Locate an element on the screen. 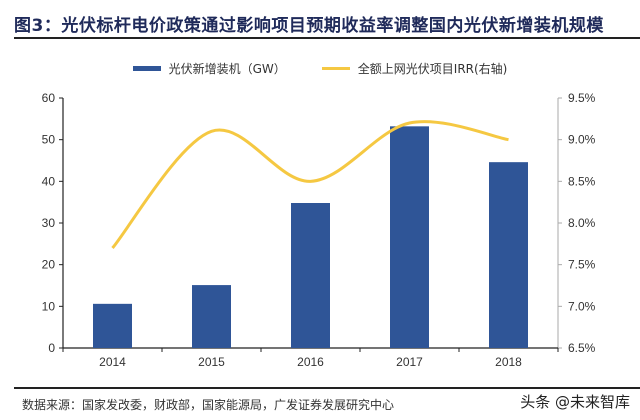  x-tick-label: 2014 is located at coordinates (112, 362).